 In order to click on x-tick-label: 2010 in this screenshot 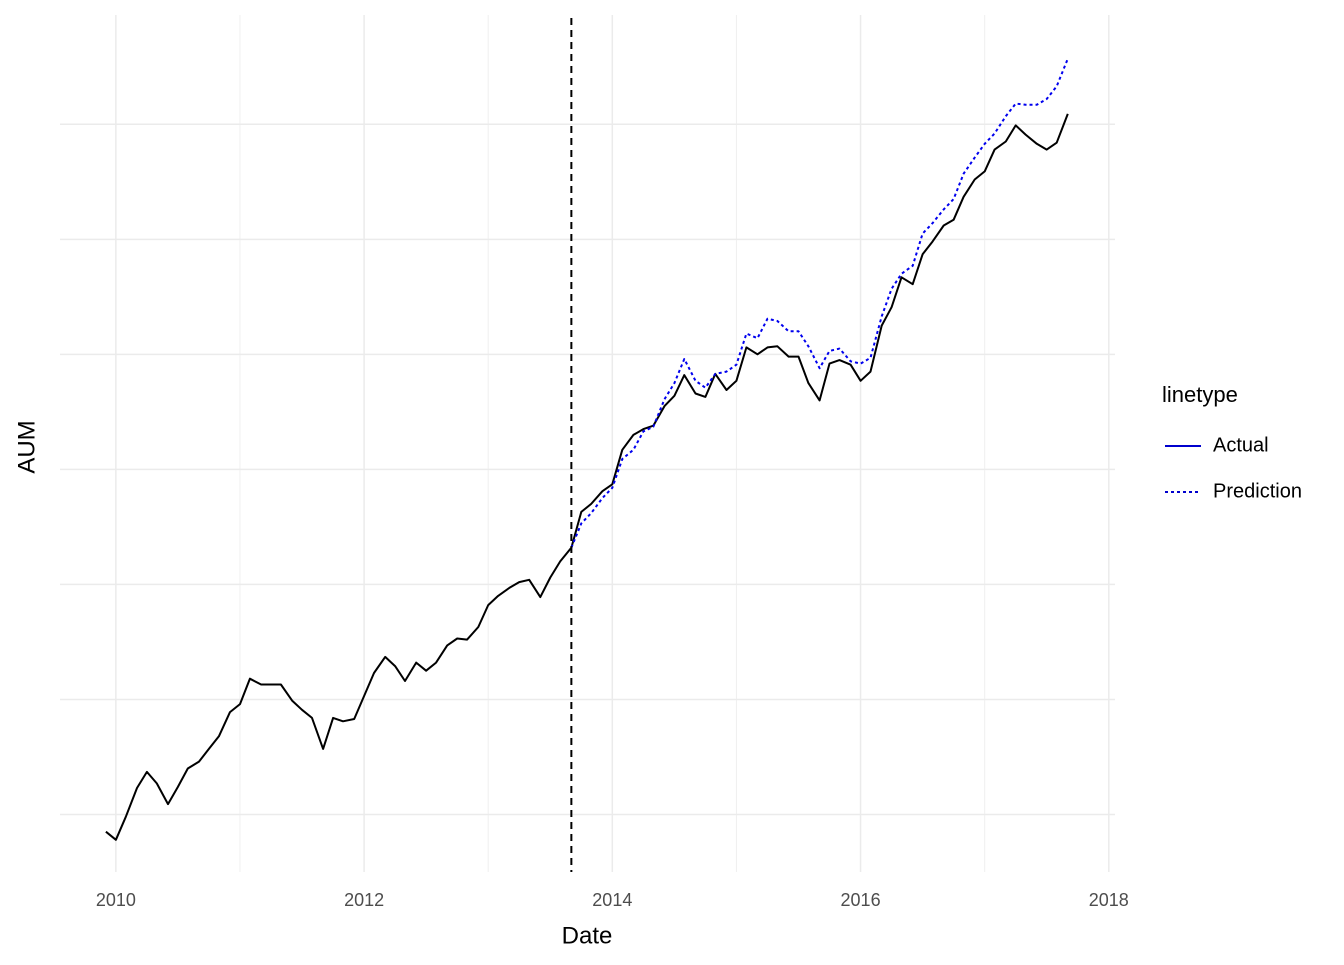, I will do `click(116, 900)`.